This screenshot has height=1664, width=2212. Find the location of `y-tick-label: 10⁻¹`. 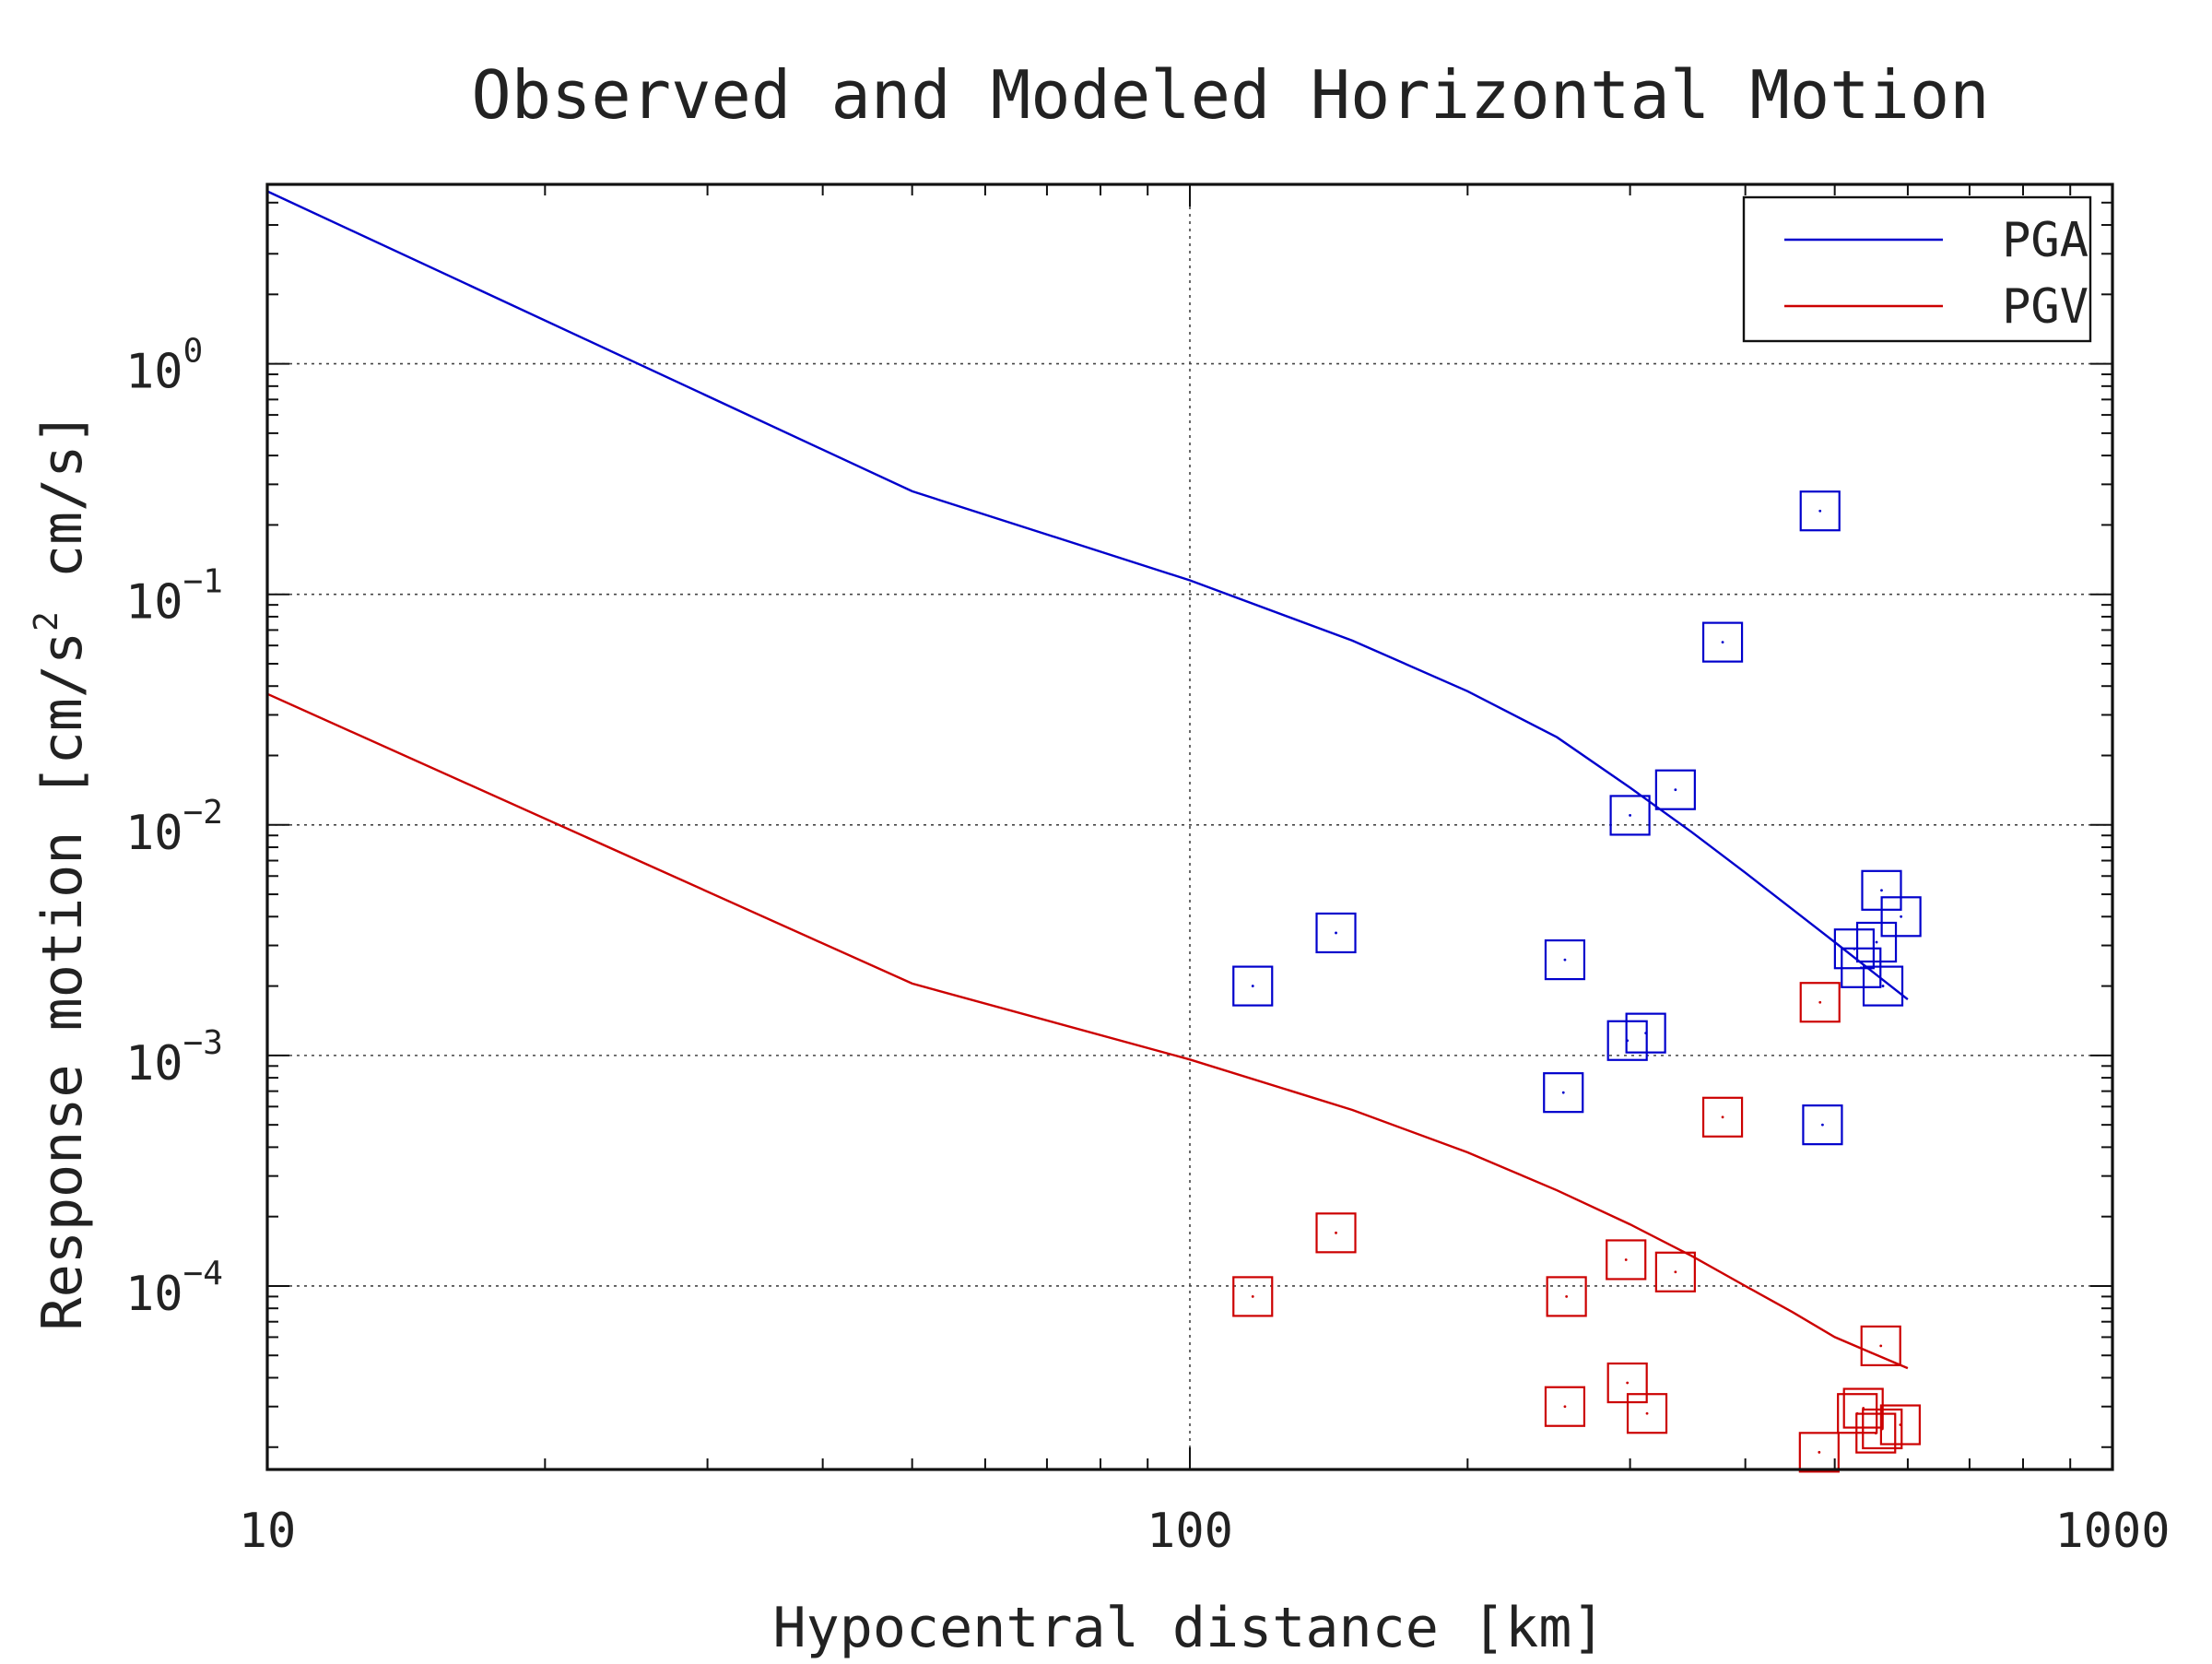

y-tick-label: 10⁻¹ is located at coordinates (174, 597).